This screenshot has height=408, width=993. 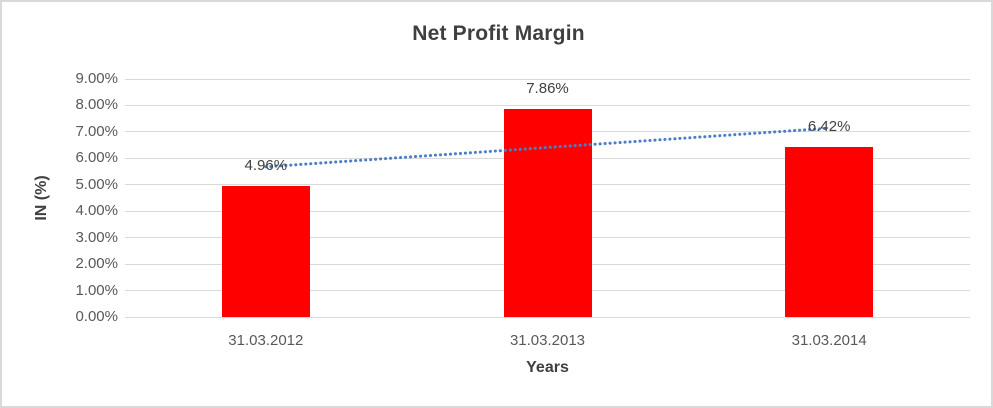 What do you see at coordinates (96, 211) in the screenshot?
I see `y-tick-label: 4.00%` at bounding box center [96, 211].